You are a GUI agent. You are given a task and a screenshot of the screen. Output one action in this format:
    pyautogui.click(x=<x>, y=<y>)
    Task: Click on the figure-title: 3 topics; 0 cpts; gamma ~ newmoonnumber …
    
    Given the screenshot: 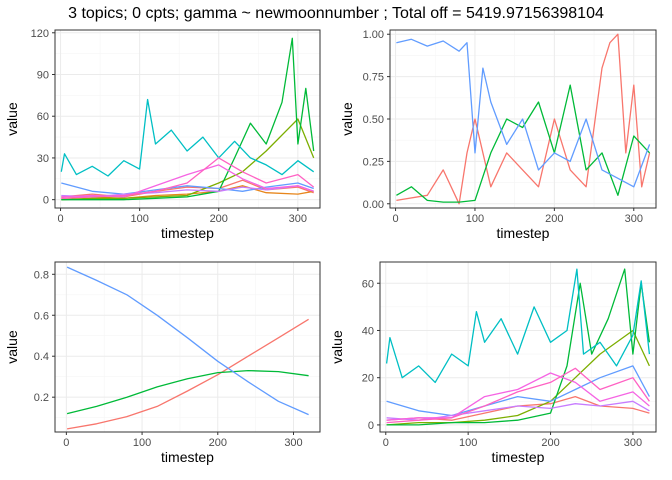 What is the action you would take?
    pyautogui.click(x=336, y=13)
    